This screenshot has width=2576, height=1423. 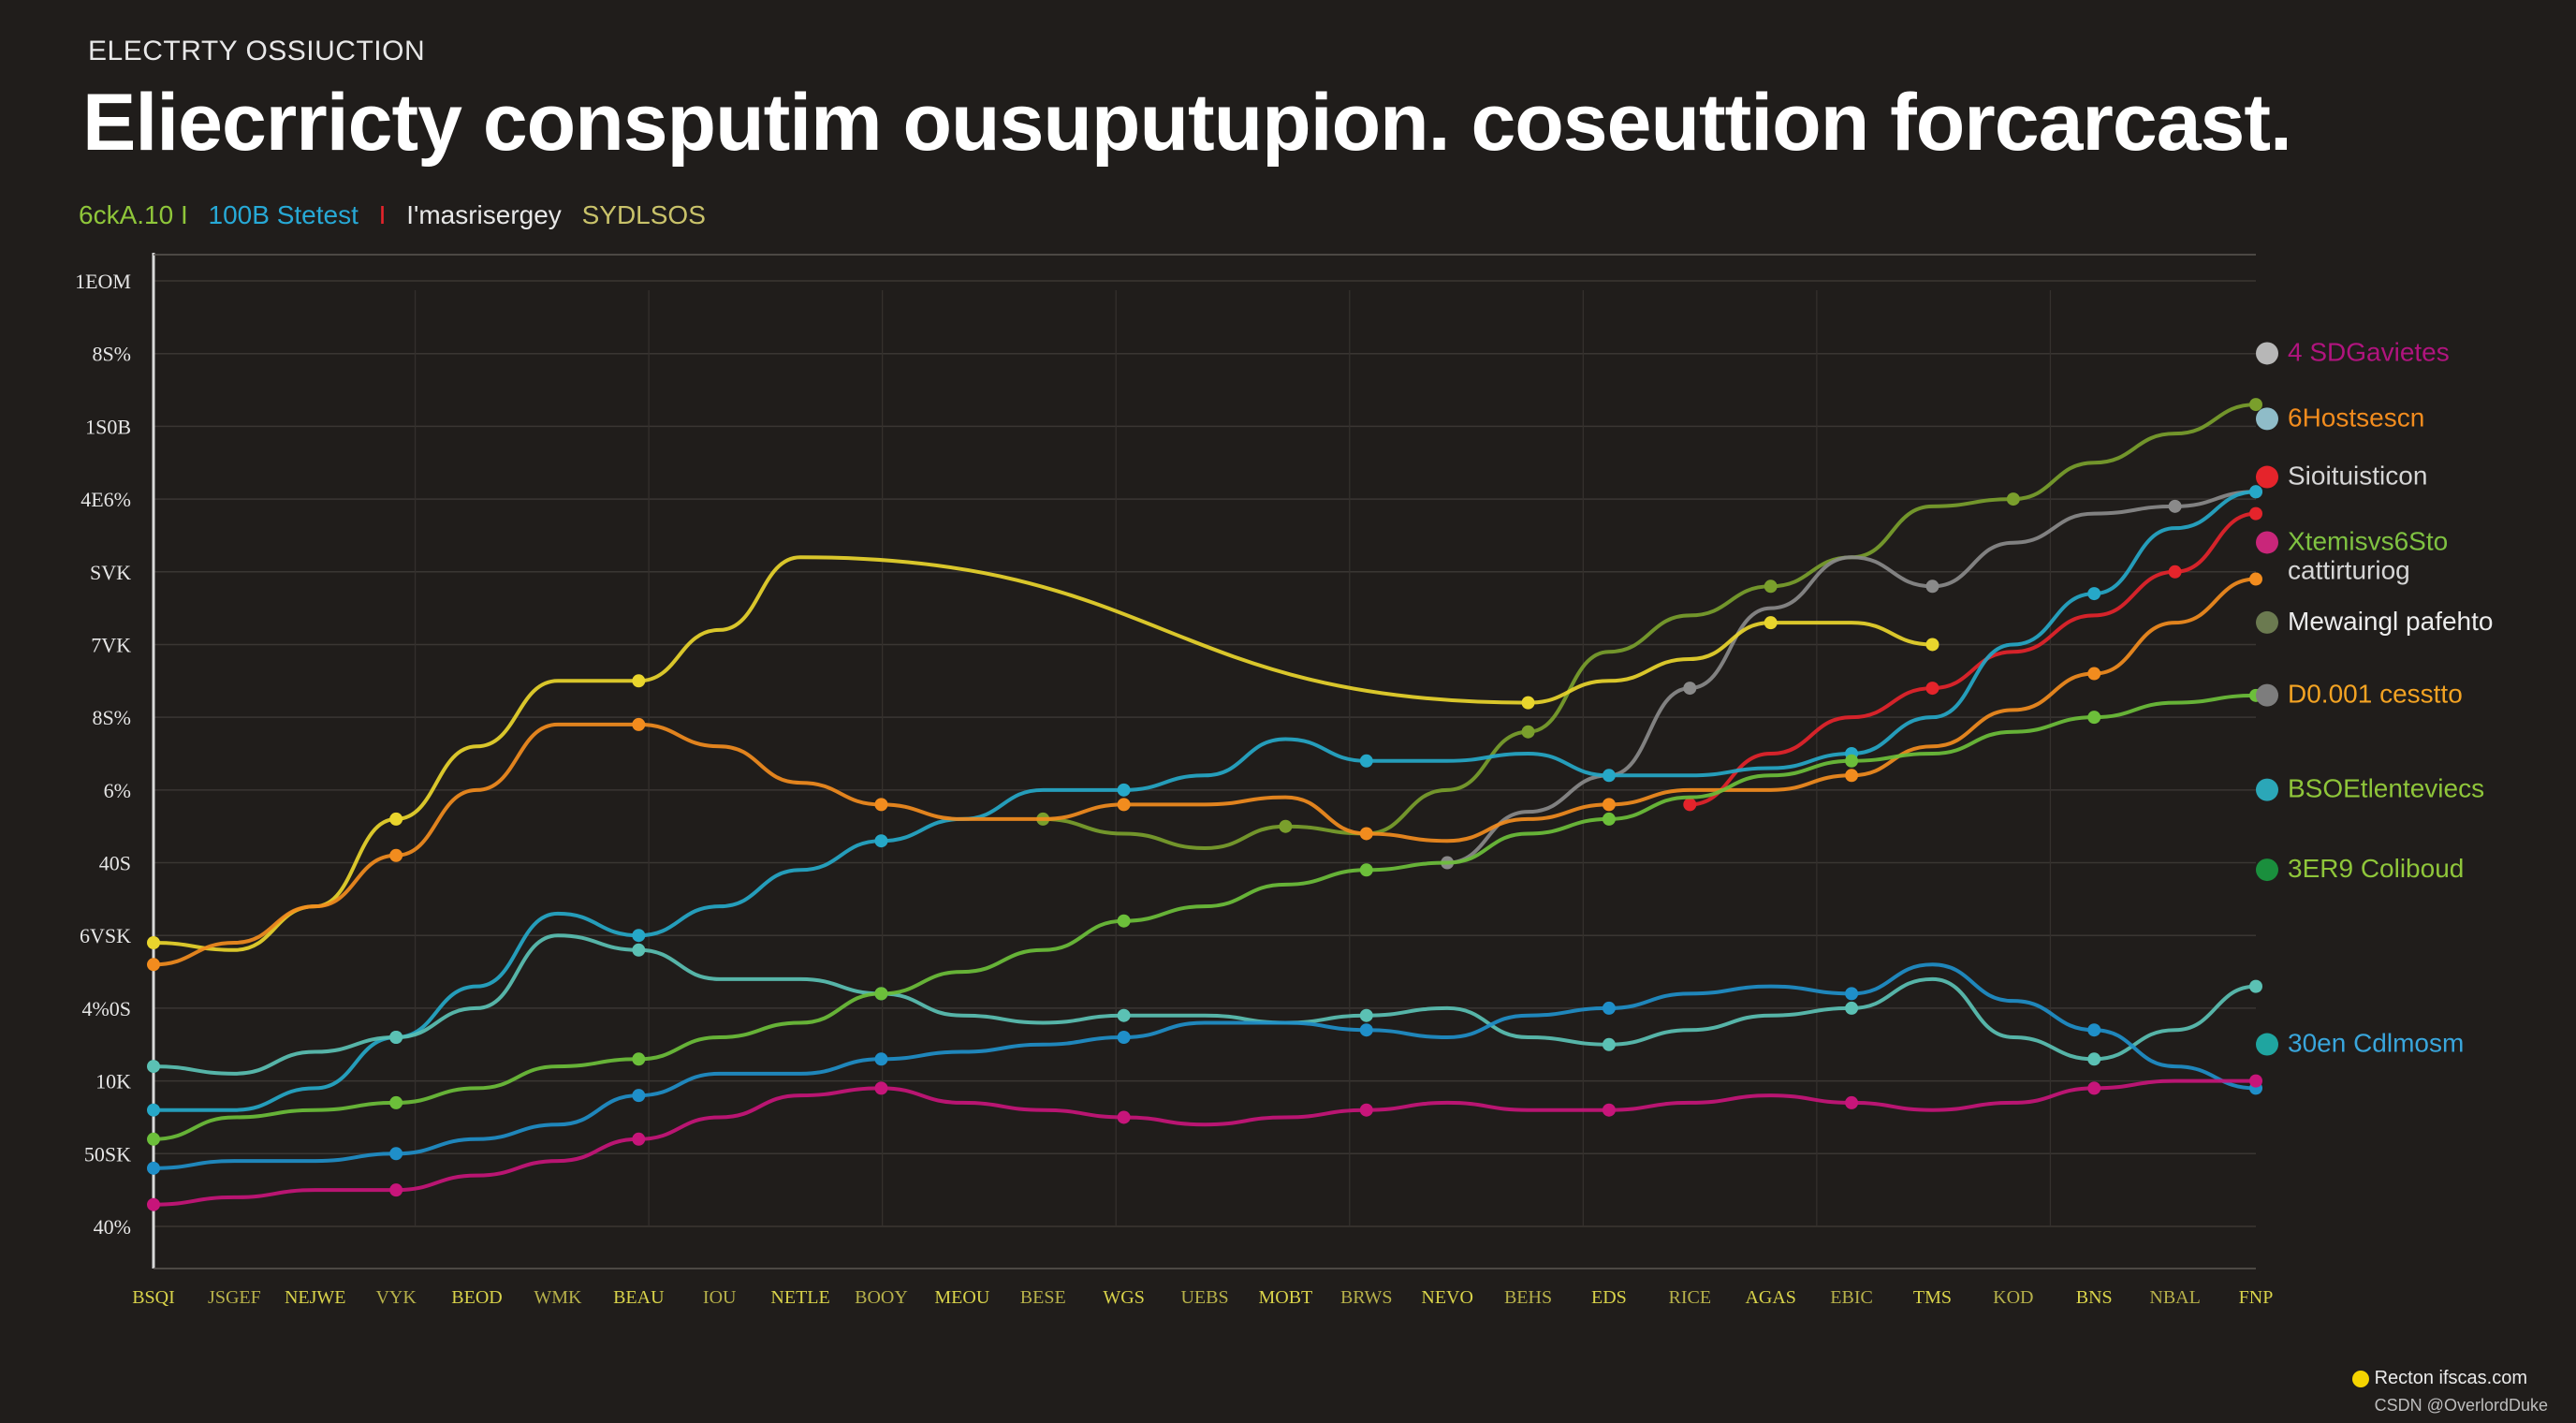 What do you see at coordinates (2461, 1406) in the screenshot?
I see `watermark: CSDN @OverlordDuke` at bounding box center [2461, 1406].